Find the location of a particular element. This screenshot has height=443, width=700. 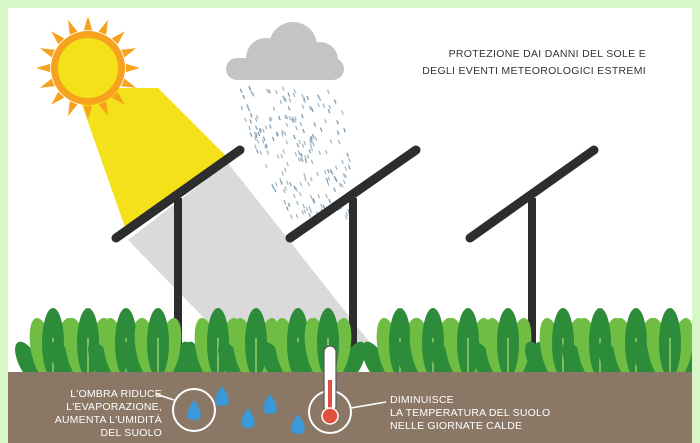

caption-right-line-2: LA TEMPERATURA DEL SUOLO is located at coordinates (470, 413).